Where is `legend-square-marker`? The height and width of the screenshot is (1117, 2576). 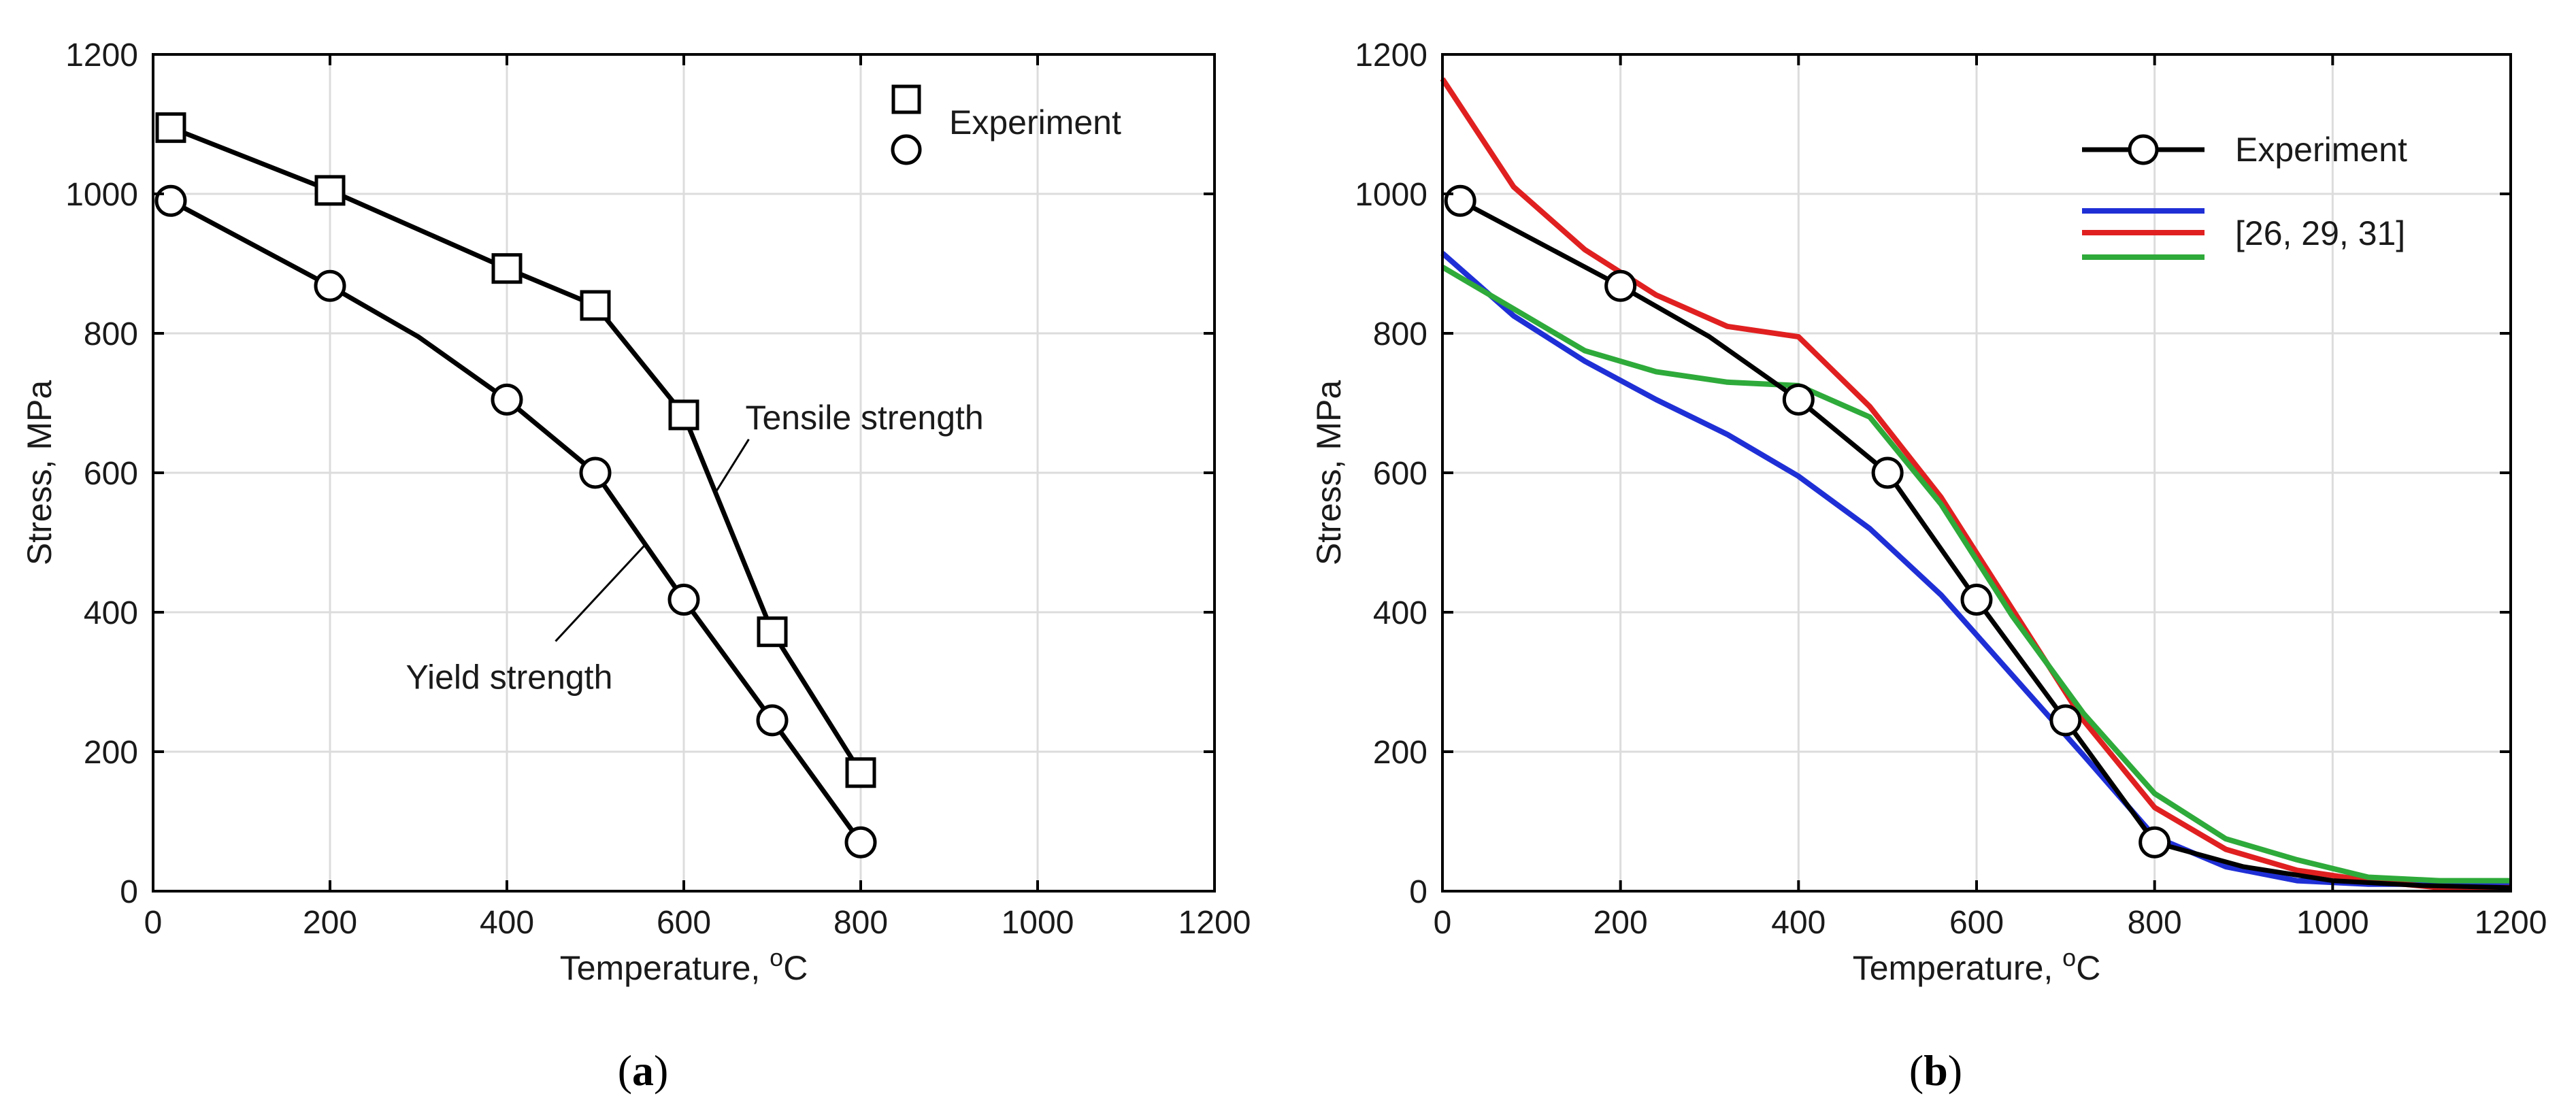 legend-square-marker is located at coordinates (906, 99).